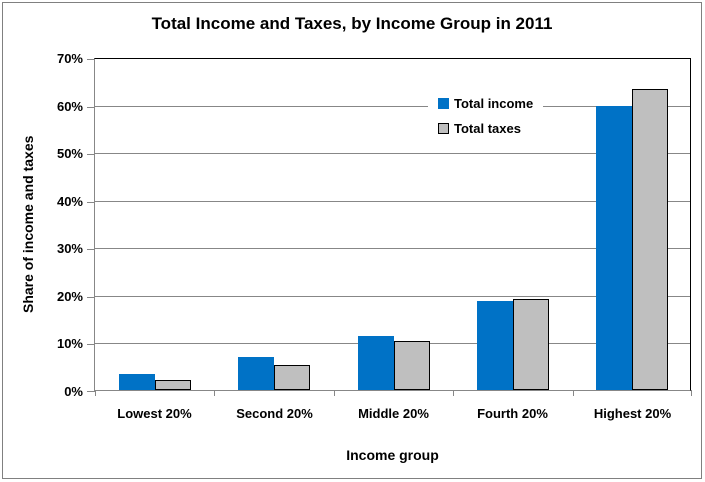  What do you see at coordinates (154, 413) in the screenshot?
I see `x-category-label: Lowest 20%` at bounding box center [154, 413].